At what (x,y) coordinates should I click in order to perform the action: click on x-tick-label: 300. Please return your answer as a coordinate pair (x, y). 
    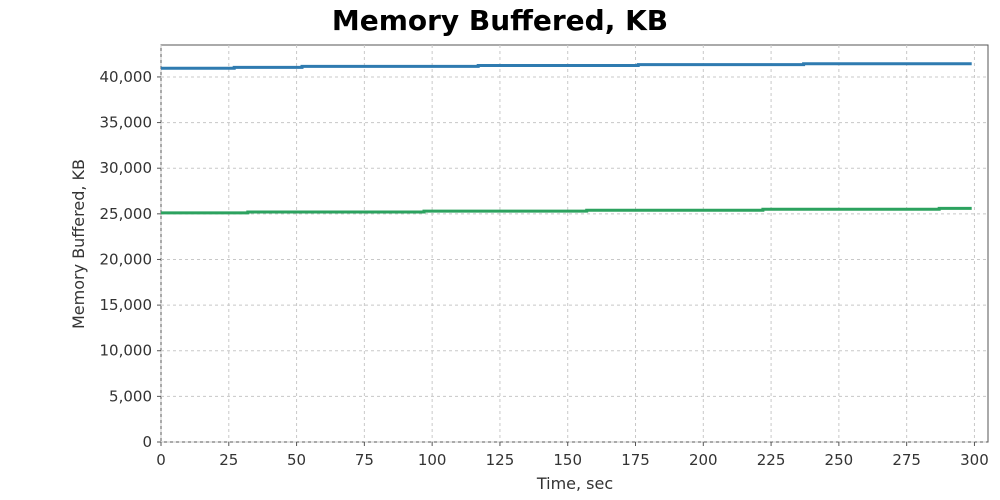
    Looking at the image, I should click on (974, 460).